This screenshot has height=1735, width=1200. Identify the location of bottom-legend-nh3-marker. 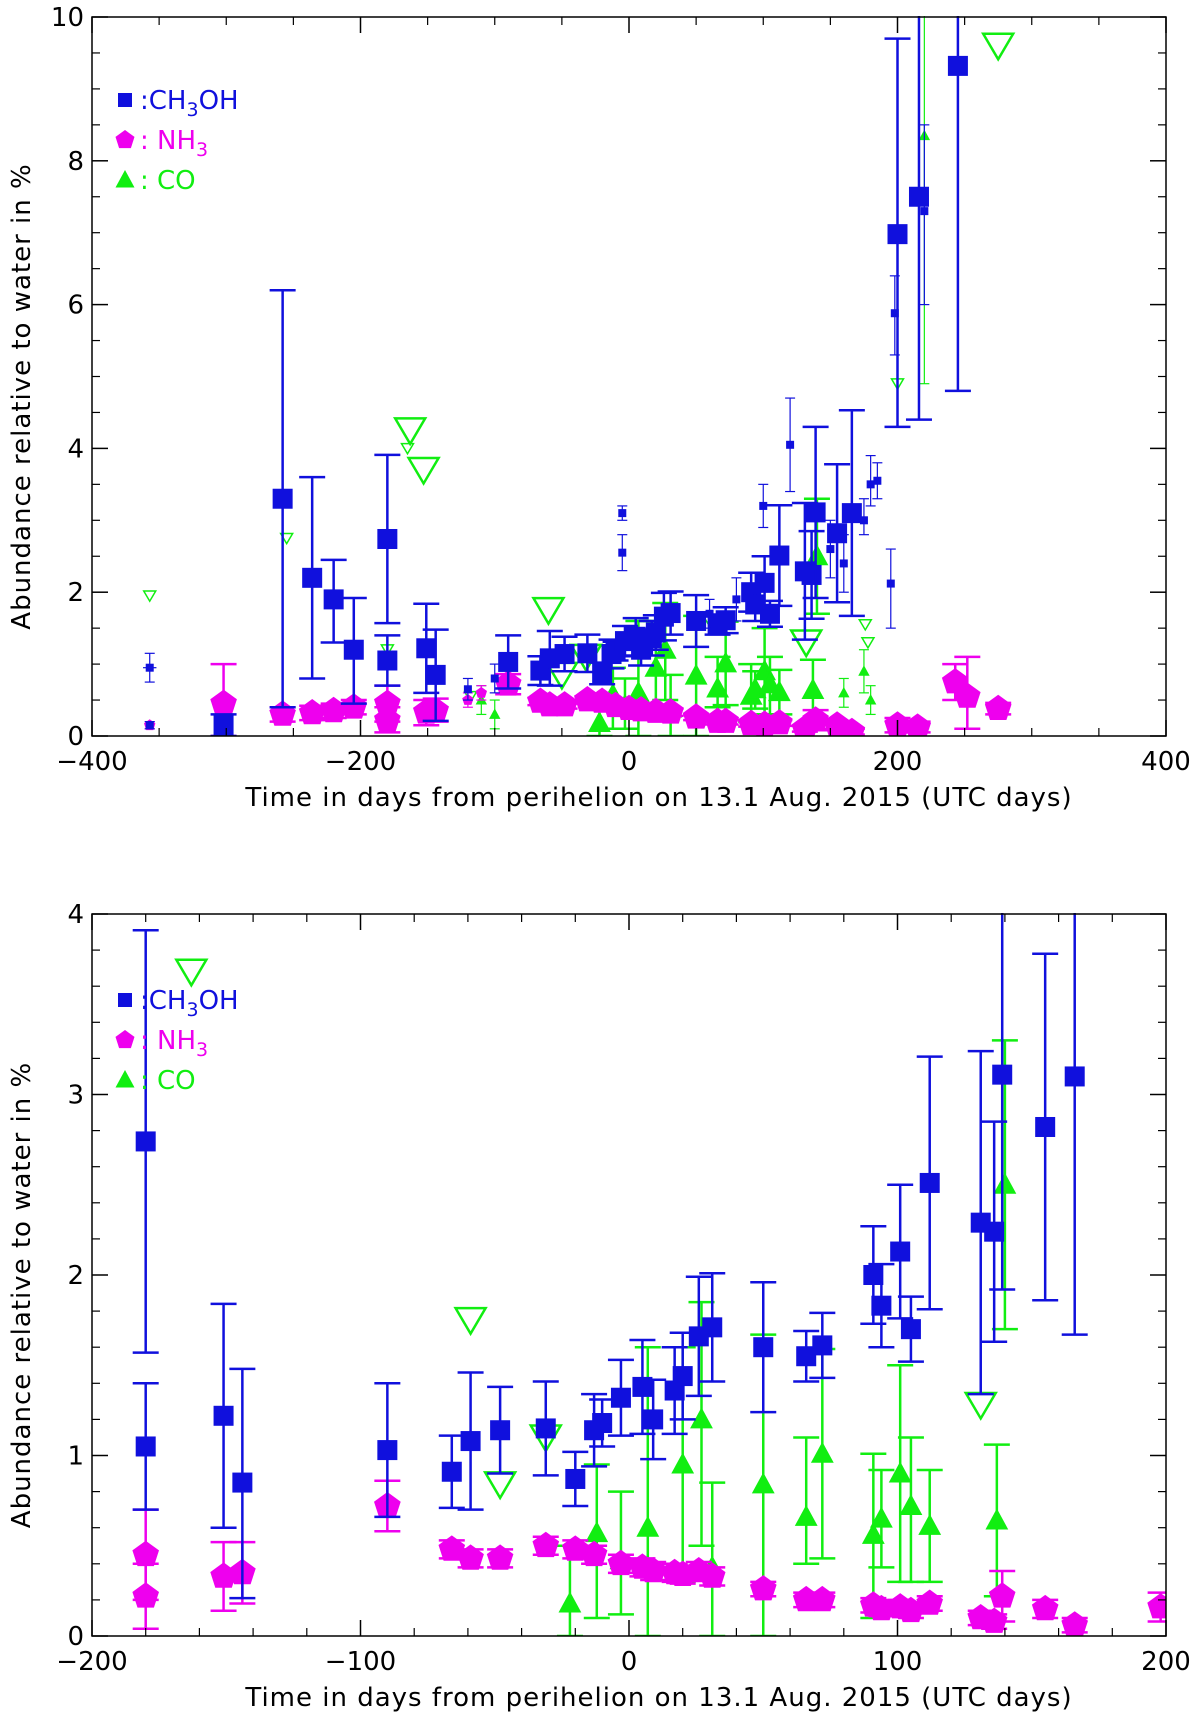
(125, 1039).